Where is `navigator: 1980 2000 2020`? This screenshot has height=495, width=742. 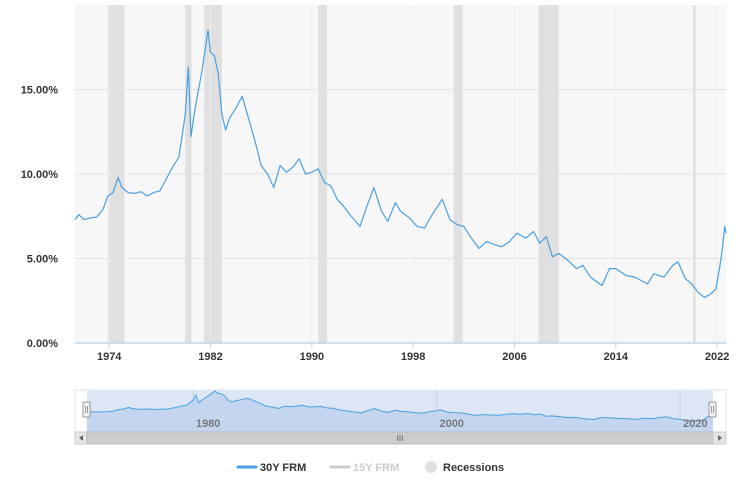
navigator: 1980 2000 2020 is located at coordinates (400, 411).